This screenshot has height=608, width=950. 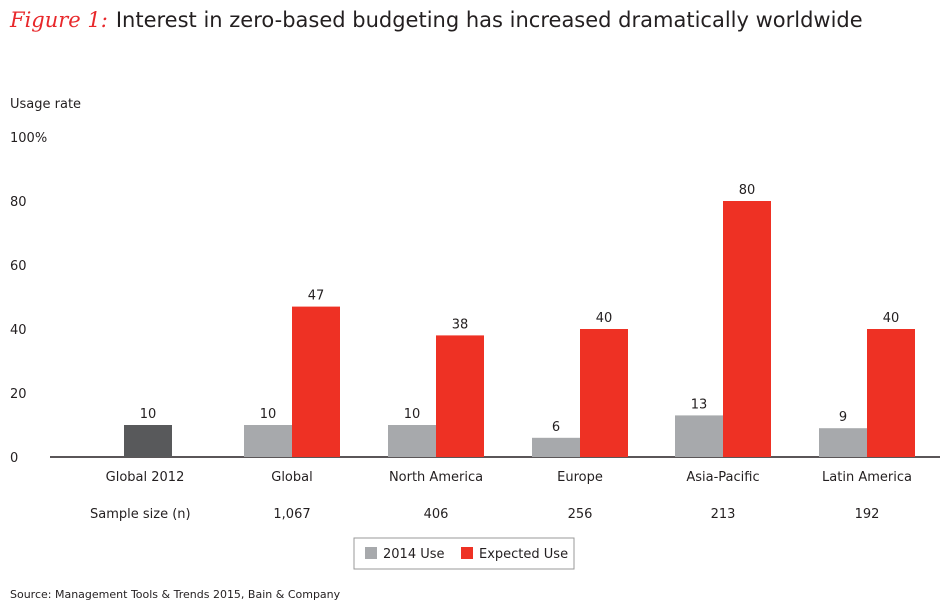 What do you see at coordinates (45, 104) in the screenshot?
I see `y-axis-label: Usage rate` at bounding box center [45, 104].